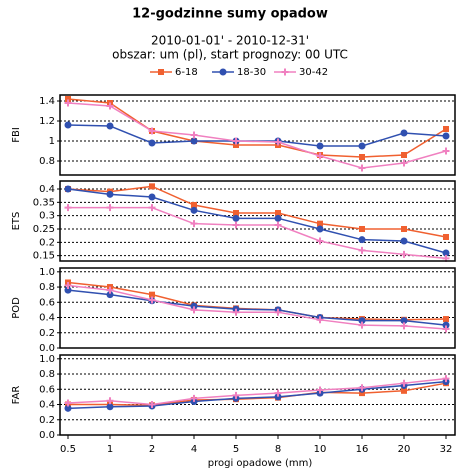 The height and width of the screenshot is (471, 461). I want to click on y-axis-label: POD, so click(16, 308).